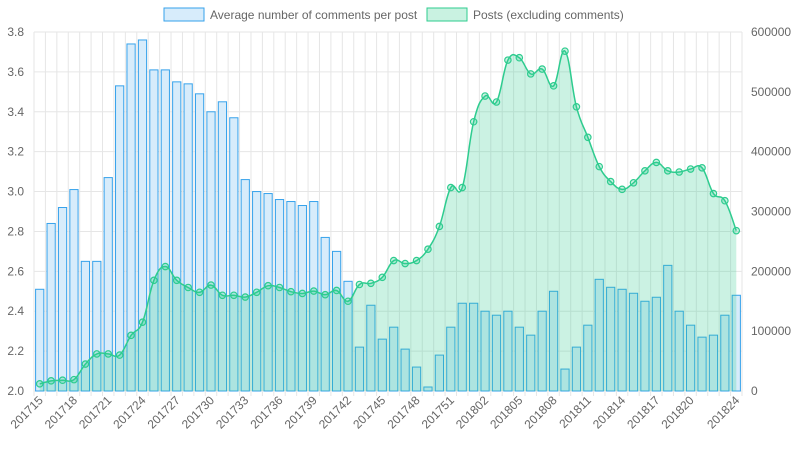 Image resolution: width=798 pixels, height=455 pixels. I want to click on legend-item-posts: Posts (excluding comments), so click(525, 14).